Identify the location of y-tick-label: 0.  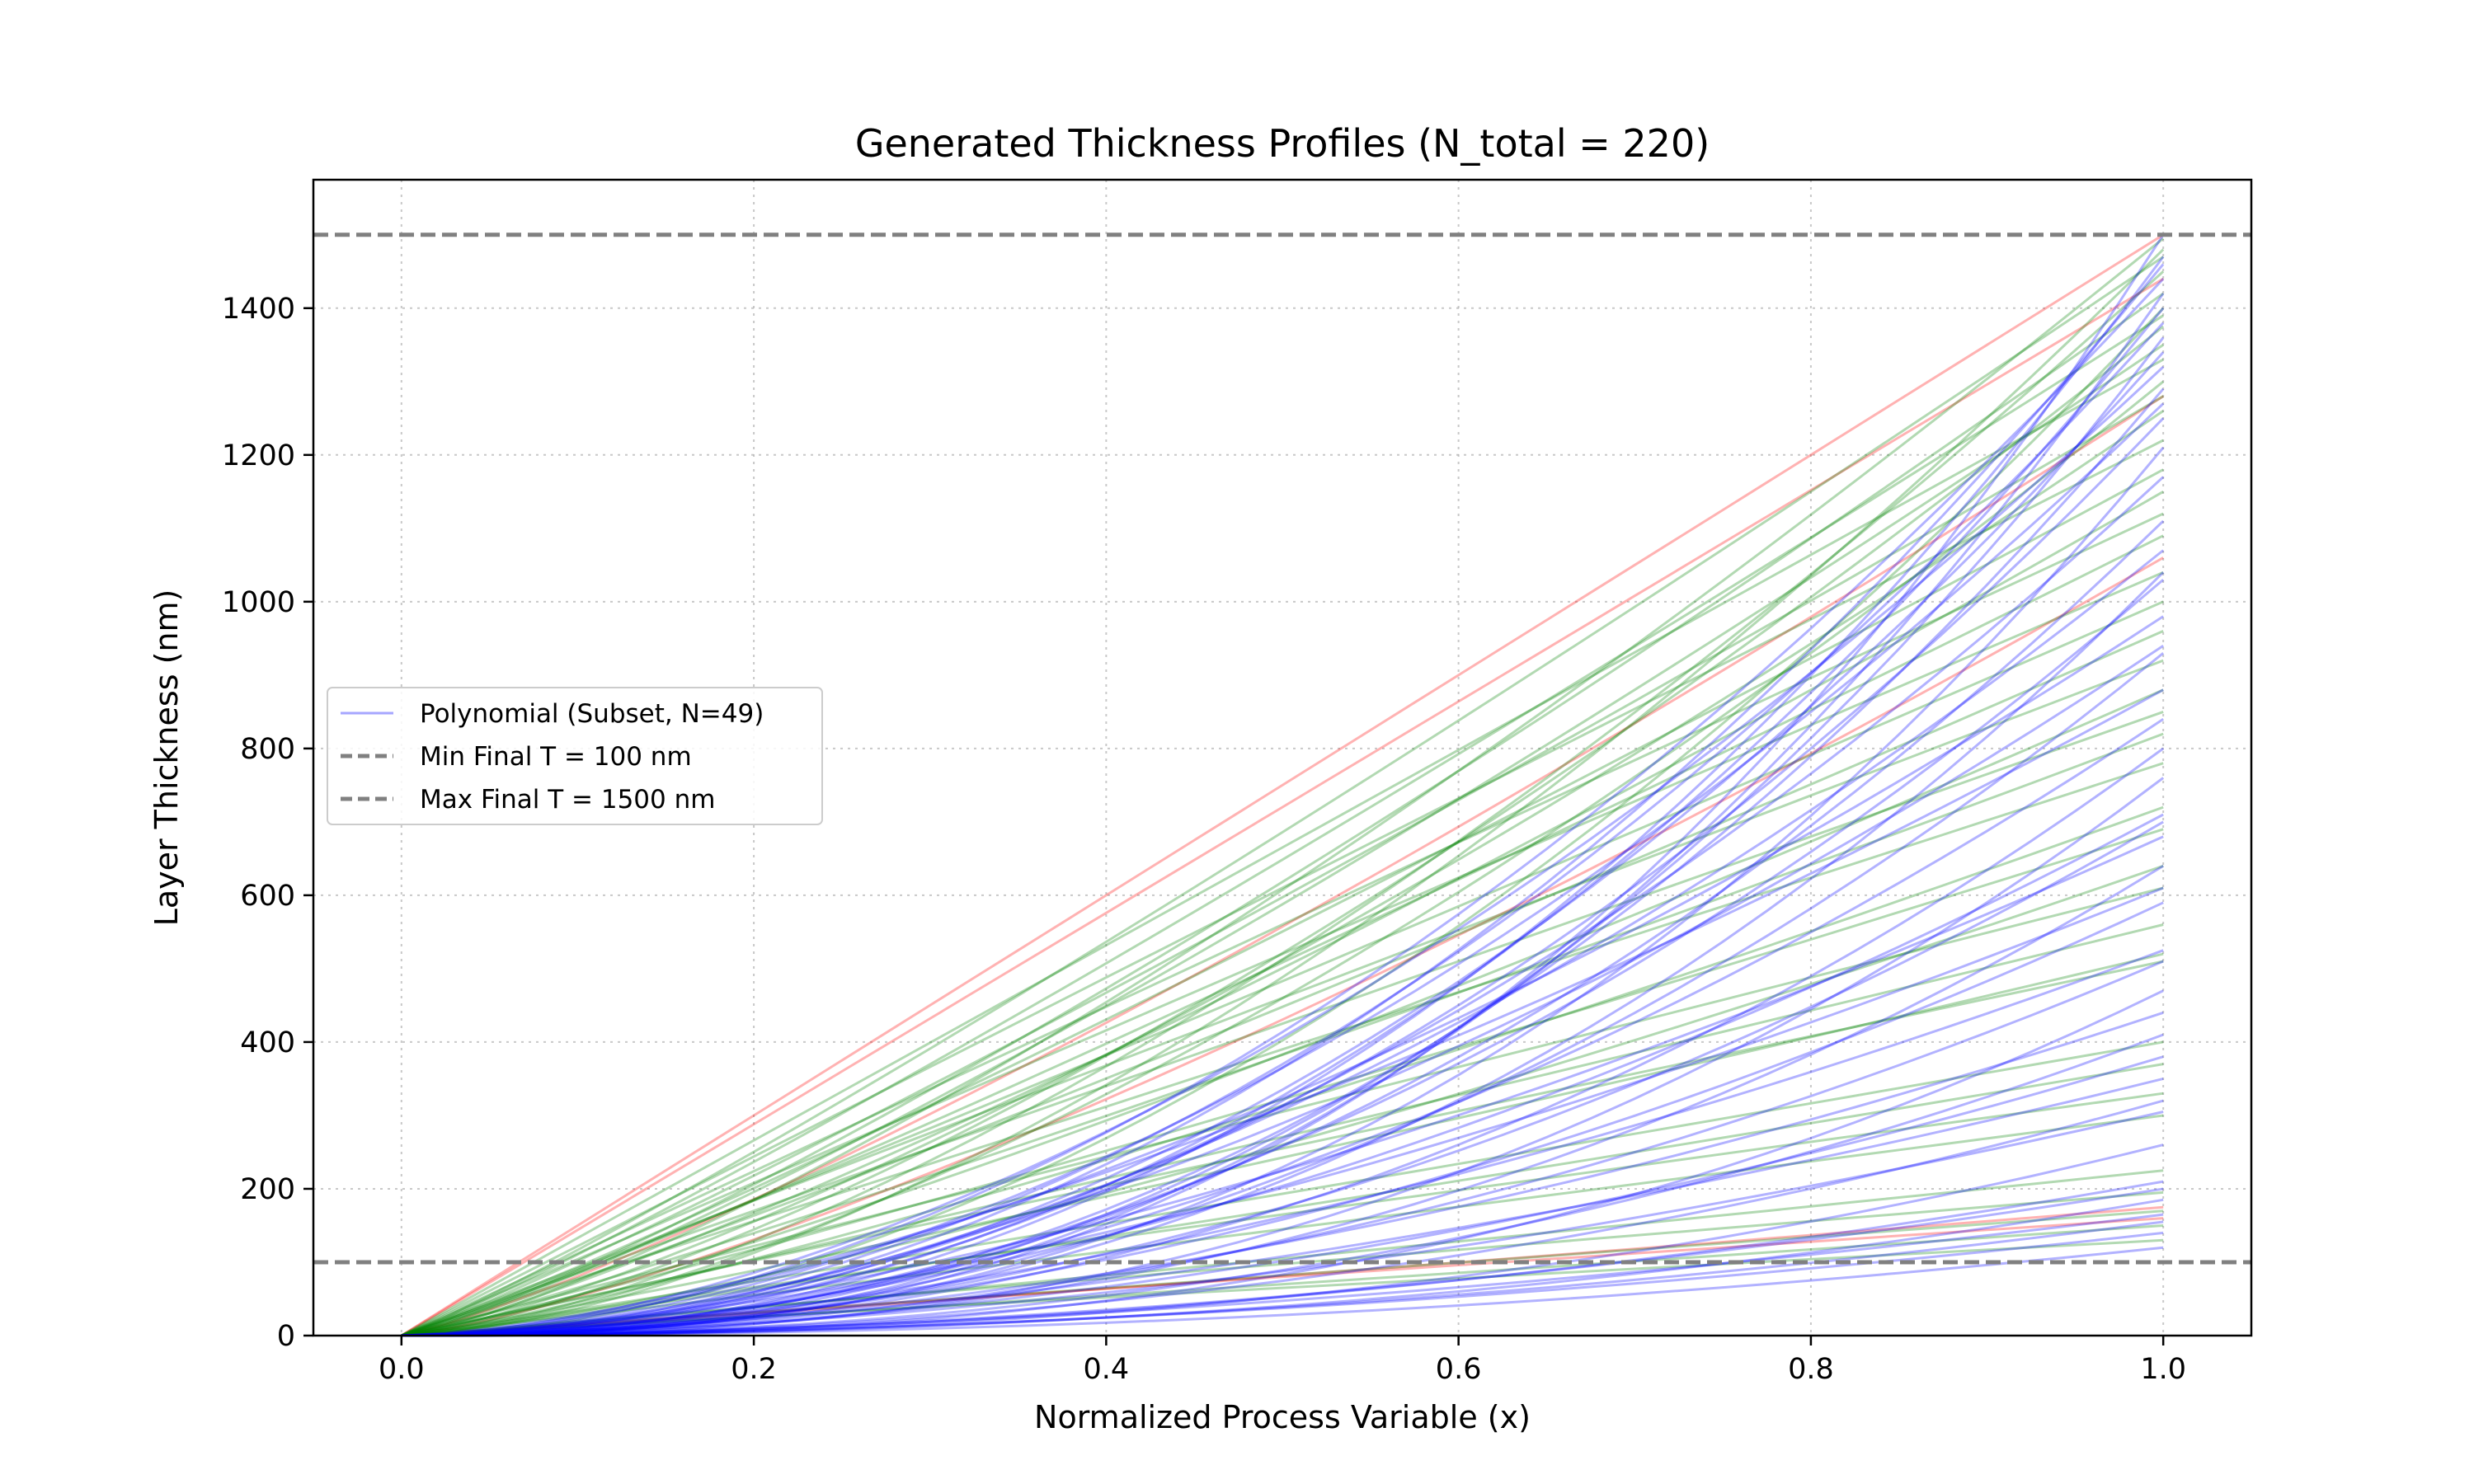
(286, 1336).